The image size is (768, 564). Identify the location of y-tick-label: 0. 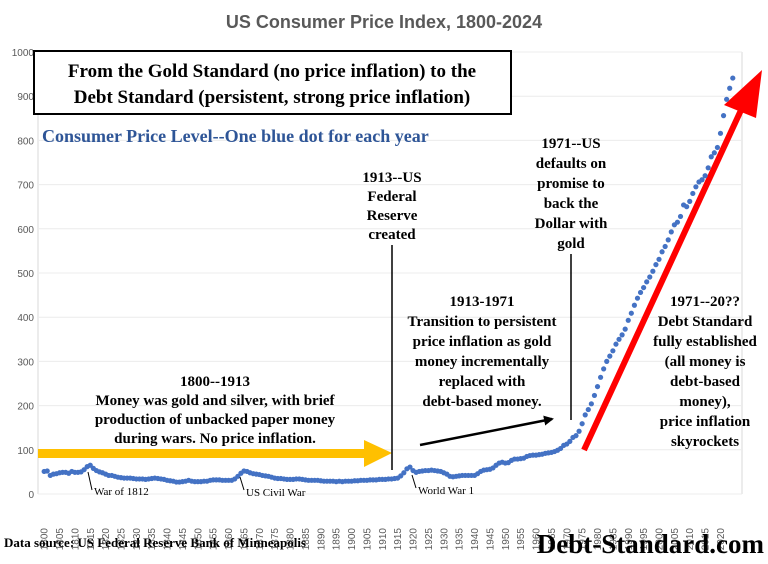
(31, 495).